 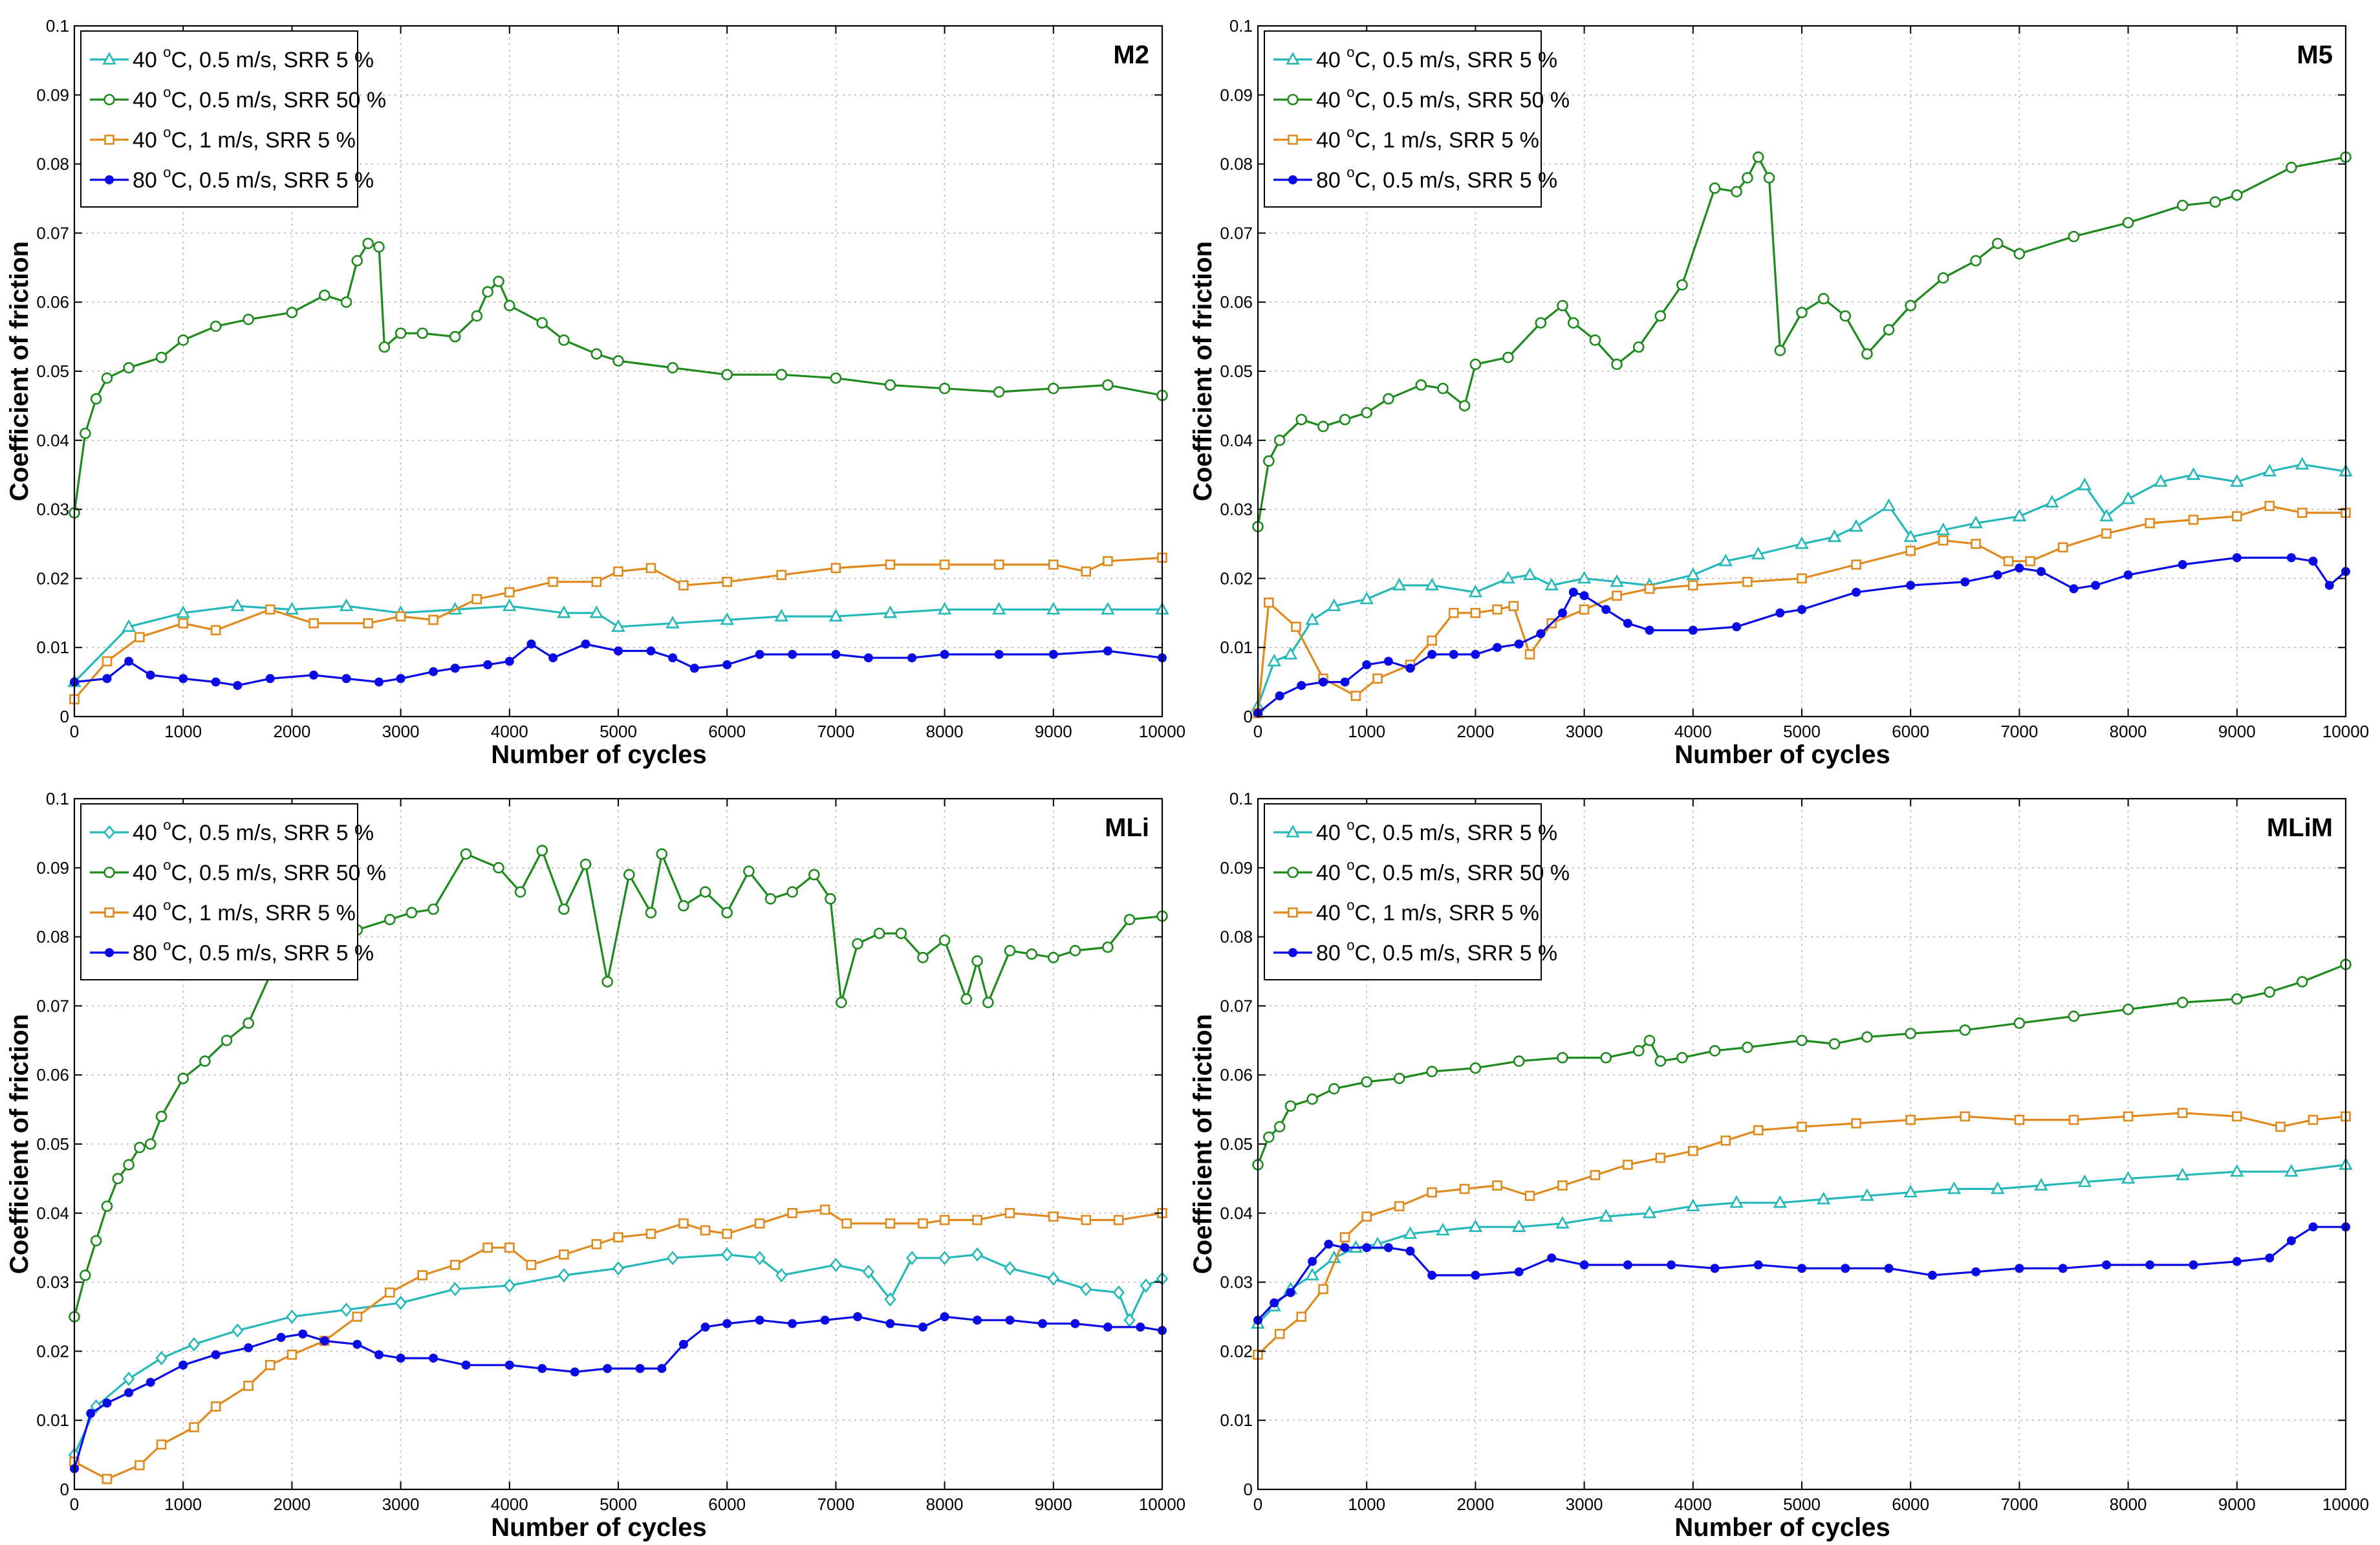 What do you see at coordinates (2019, 1504) in the screenshot?
I see `x-tick-label: 7000` at bounding box center [2019, 1504].